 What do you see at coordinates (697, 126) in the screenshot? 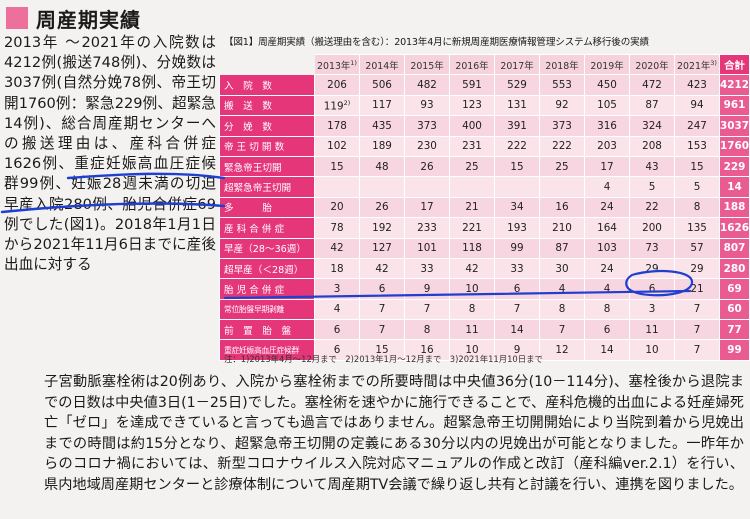
I see `table-cell: 247` at bounding box center [697, 126].